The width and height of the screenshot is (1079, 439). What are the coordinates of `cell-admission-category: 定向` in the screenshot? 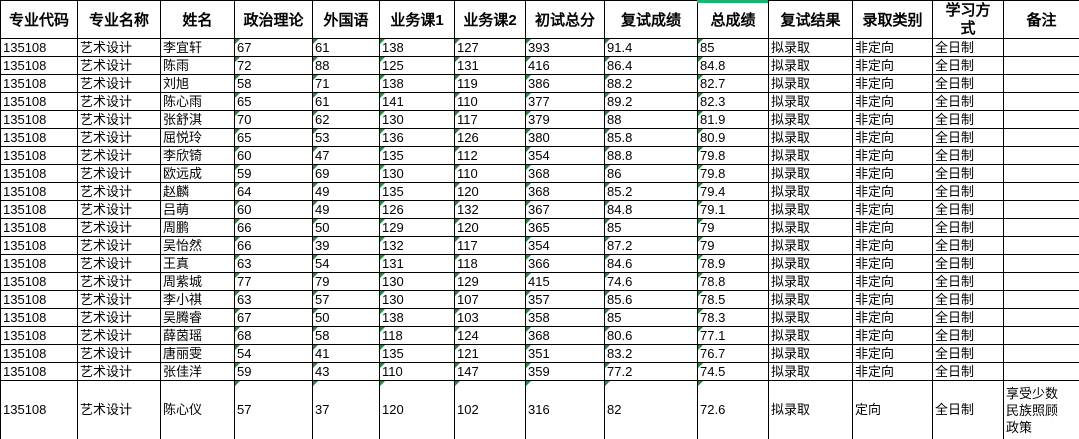 It's located at (892, 409).